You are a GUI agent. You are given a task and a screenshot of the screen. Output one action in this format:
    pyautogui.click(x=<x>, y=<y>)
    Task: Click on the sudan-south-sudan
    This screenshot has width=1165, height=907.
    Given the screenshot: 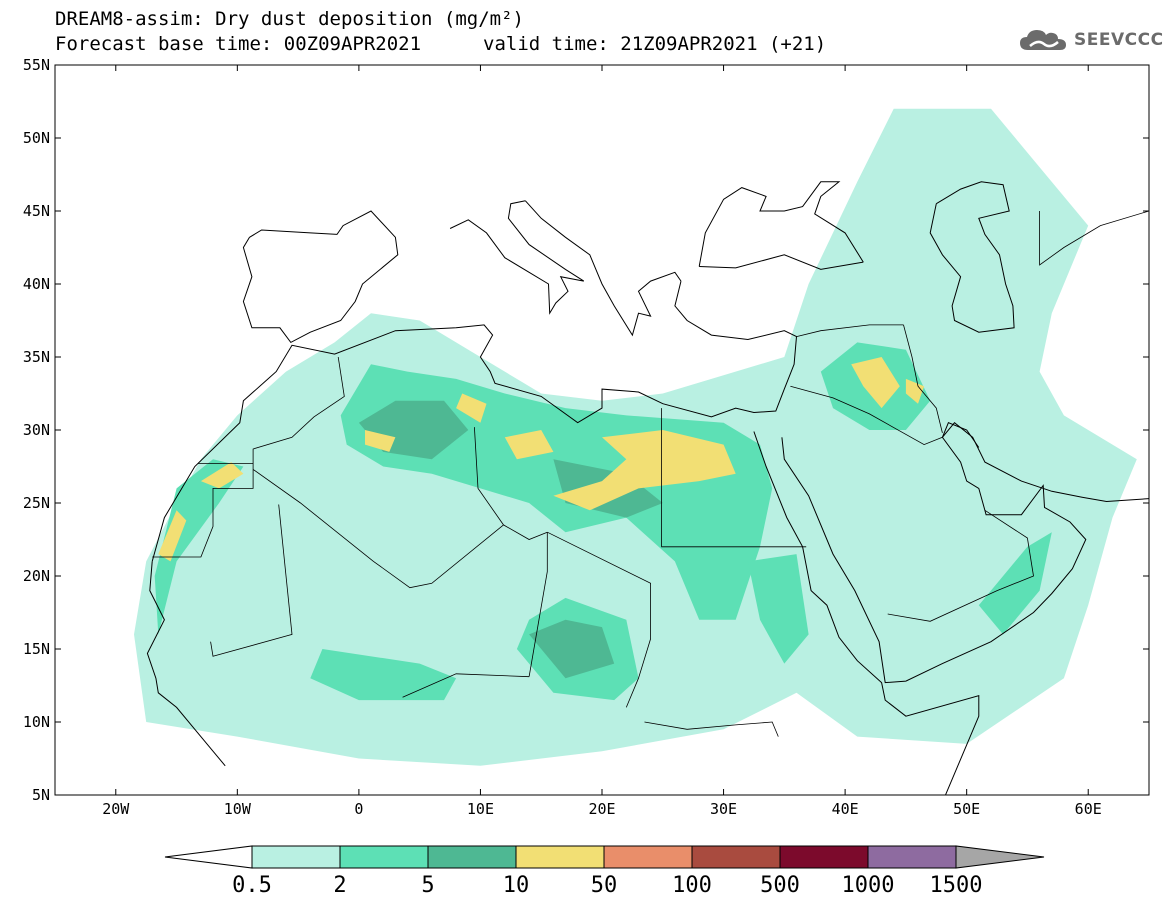 What is the action you would take?
    pyautogui.click(x=711, y=729)
    